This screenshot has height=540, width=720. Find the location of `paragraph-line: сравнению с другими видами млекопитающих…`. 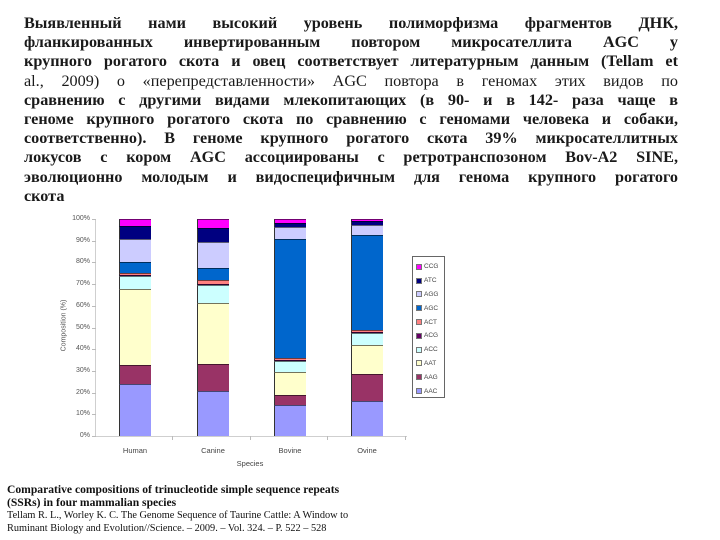

paragraph-line: сравнению с другими видами млекопитающих… is located at coordinates (351, 99).